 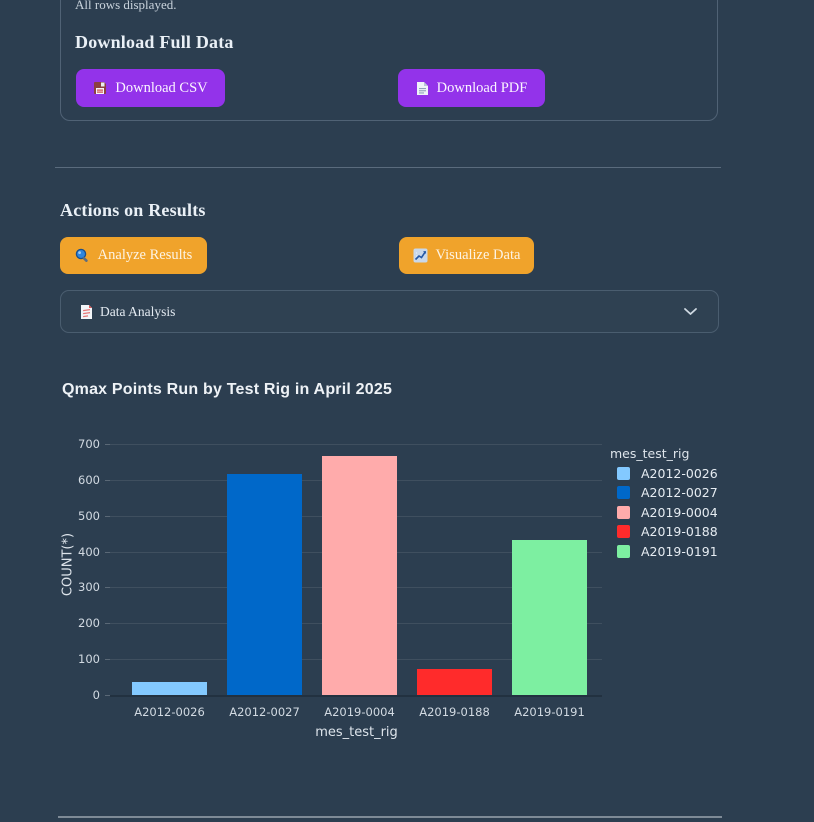 I want to click on x-tick-label: A2012-0026, so click(x=169, y=712).